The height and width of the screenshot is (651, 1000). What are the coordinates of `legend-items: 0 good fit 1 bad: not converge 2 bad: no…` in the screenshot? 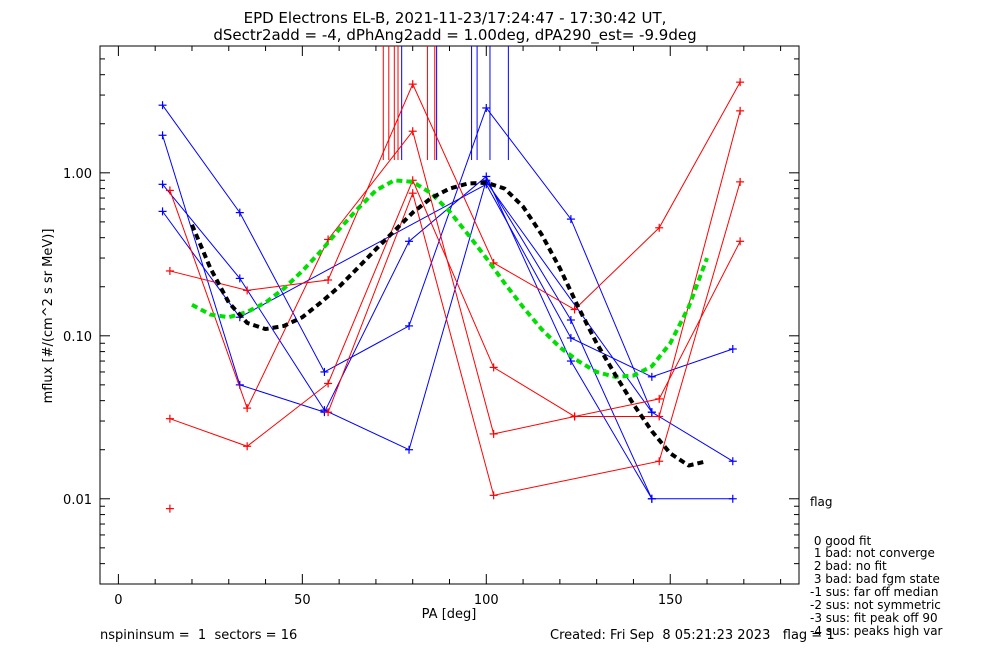 It's located at (876, 585).